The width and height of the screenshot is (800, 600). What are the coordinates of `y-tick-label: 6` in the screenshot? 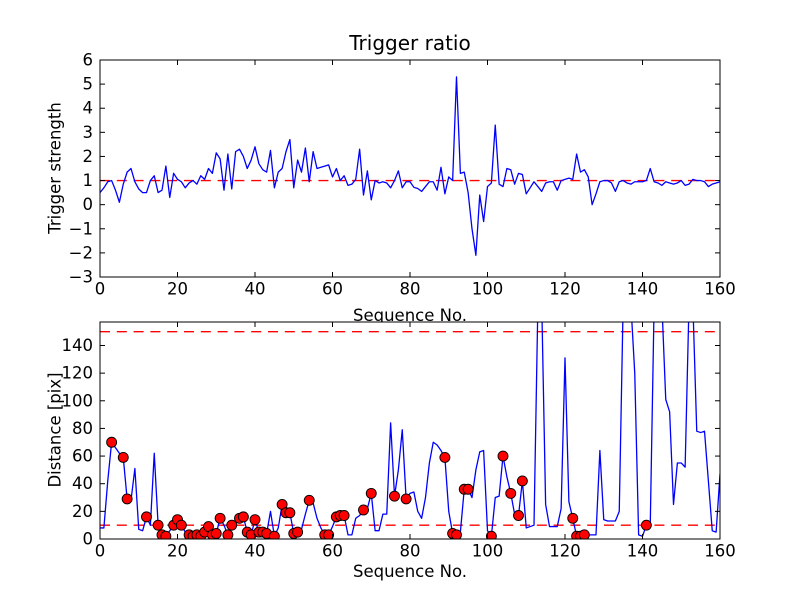 It's located at (88, 60).